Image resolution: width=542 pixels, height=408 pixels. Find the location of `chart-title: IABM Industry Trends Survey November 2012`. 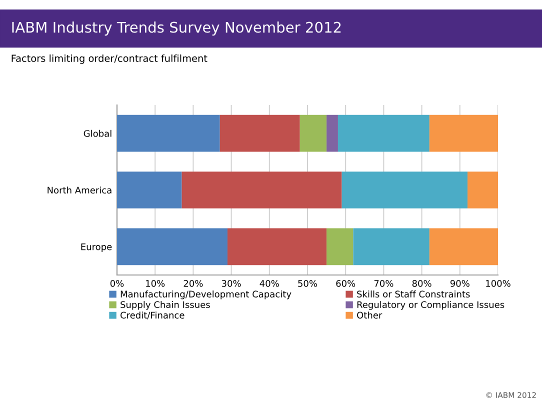

chart-title: IABM Industry Trends Survey November 2012 is located at coordinates (176, 29).